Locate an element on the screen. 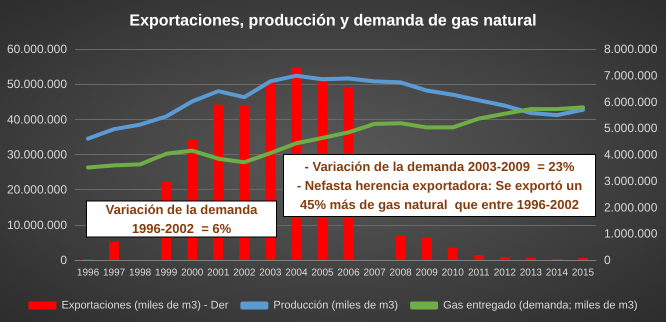  y2-tick-label: 8.000.000 is located at coordinates (631, 49).